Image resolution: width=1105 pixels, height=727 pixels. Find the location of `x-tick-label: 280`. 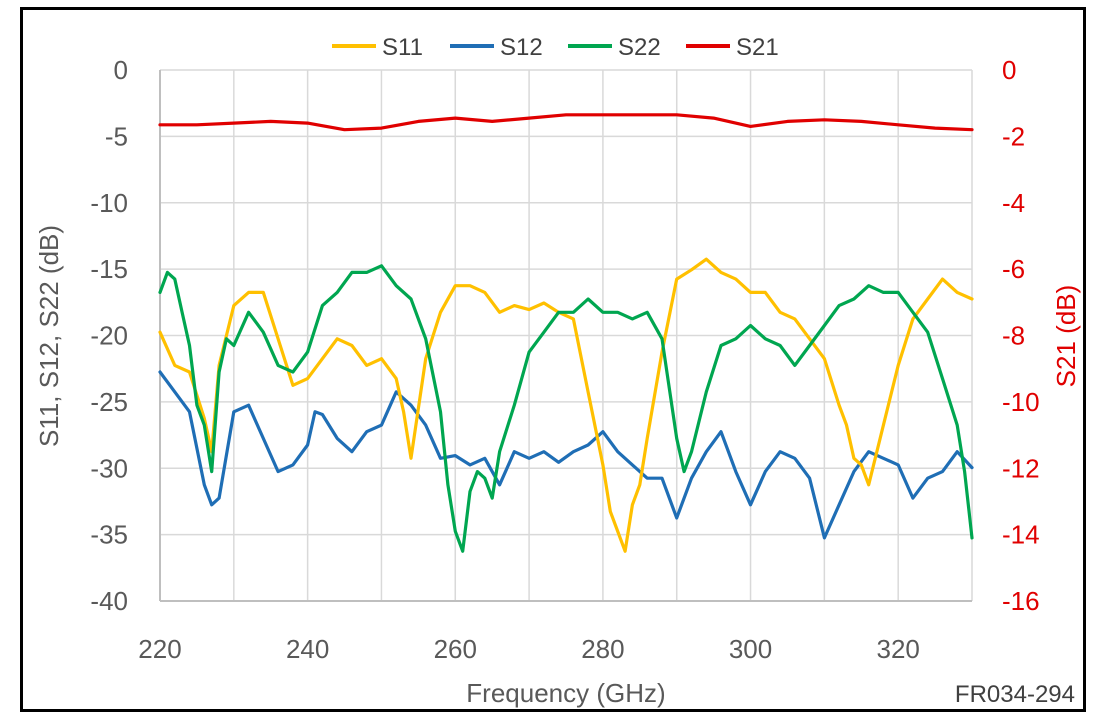

x-tick-label: 280 is located at coordinates (602, 649).